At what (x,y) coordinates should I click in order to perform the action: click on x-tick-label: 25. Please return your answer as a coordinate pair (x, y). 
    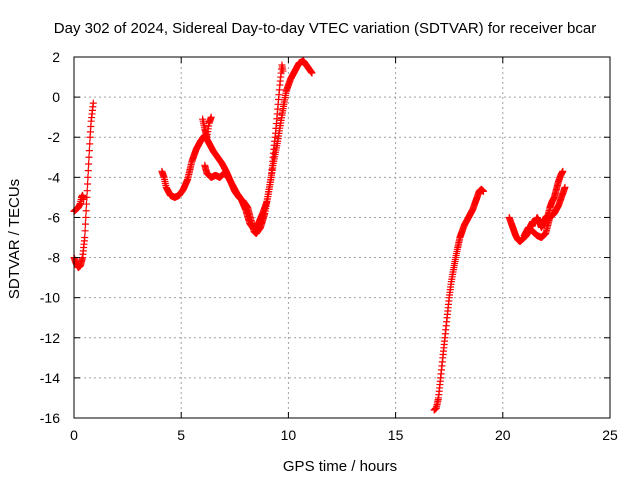
    Looking at the image, I should click on (610, 435).